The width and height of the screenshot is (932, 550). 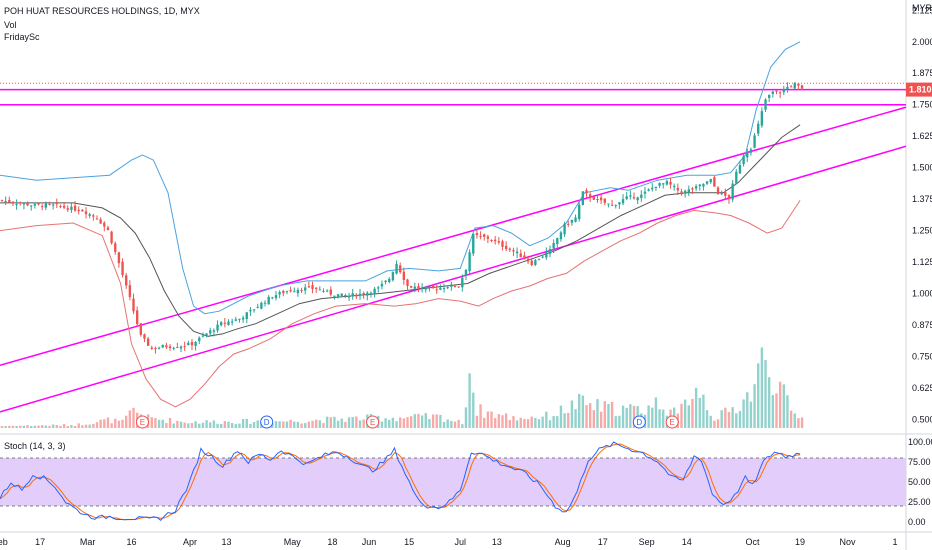 What do you see at coordinates (142, 422) in the screenshot?
I see `event-marker` at bounding box center [142, 422].